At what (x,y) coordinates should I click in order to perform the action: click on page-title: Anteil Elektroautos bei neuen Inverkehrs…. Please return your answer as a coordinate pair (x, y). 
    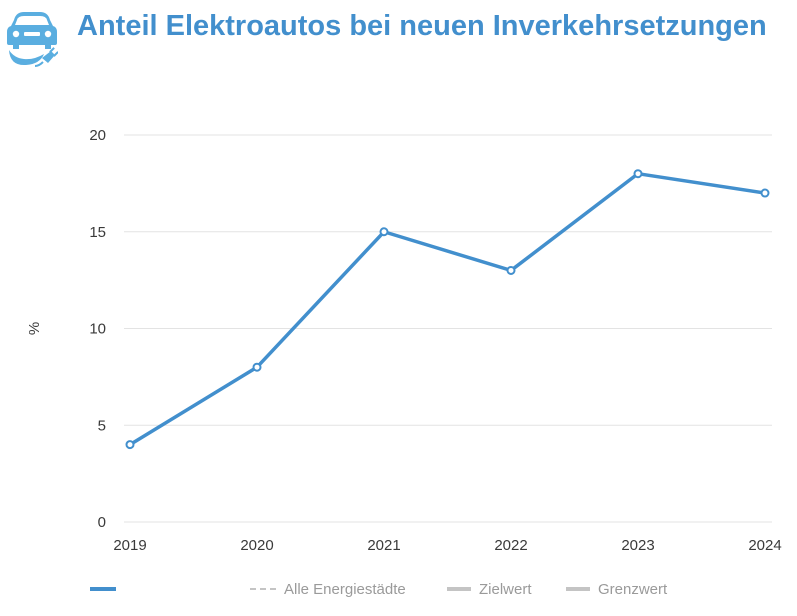
    Looking at the image, I should click on (422, 26).